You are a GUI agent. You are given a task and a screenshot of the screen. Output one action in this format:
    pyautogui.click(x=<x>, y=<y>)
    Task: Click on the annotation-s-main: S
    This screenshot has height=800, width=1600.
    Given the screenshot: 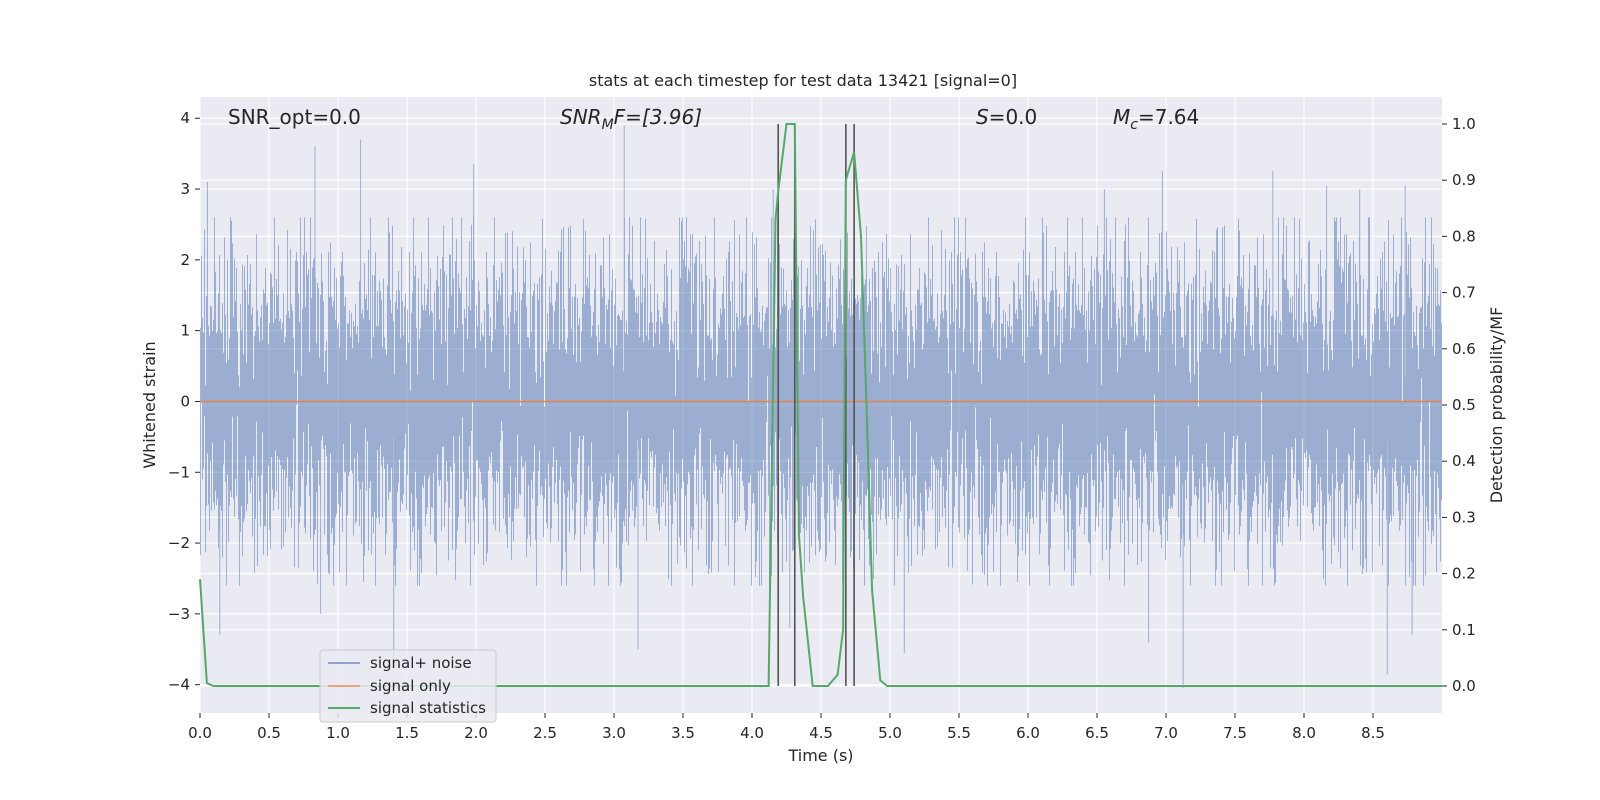 What is the action you would take?
    pyautogui.click(x=982, y=117)
    